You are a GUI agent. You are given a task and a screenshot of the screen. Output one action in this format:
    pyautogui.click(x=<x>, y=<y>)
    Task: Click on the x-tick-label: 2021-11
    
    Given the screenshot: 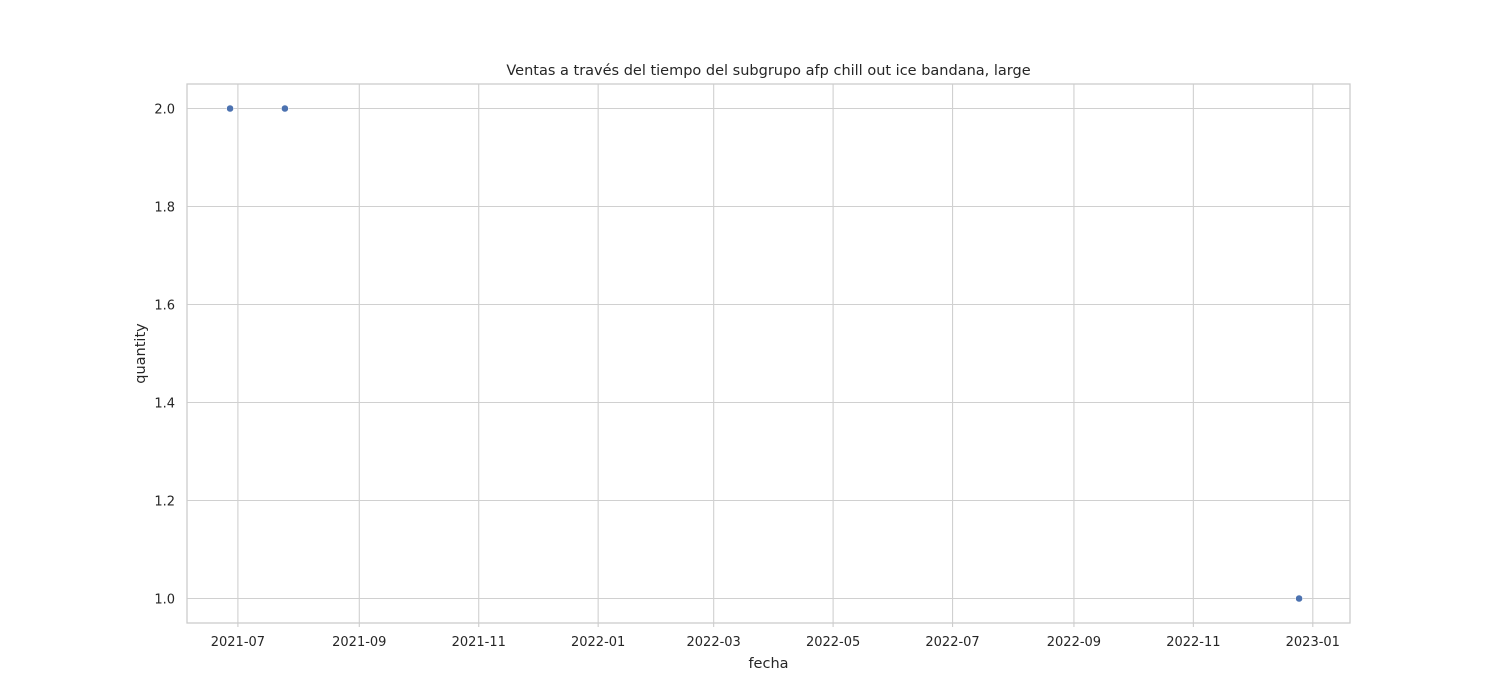 What is the action you would take?
    pyautogui.click(x=479, y=642)
    